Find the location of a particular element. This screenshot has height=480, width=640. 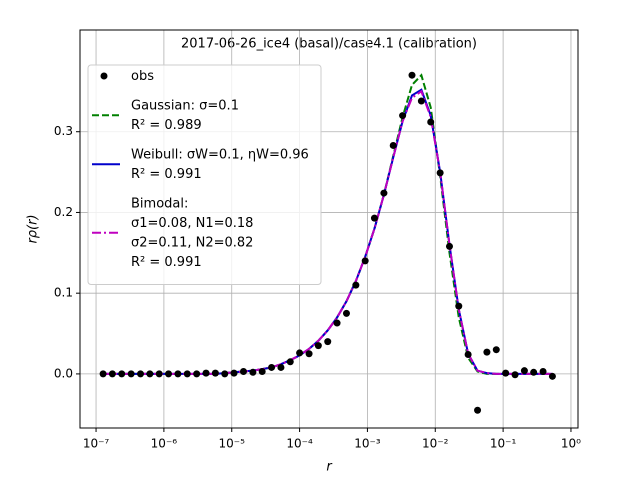

x-tick-label: 10⁻³ is located at coordinates (367, 444).